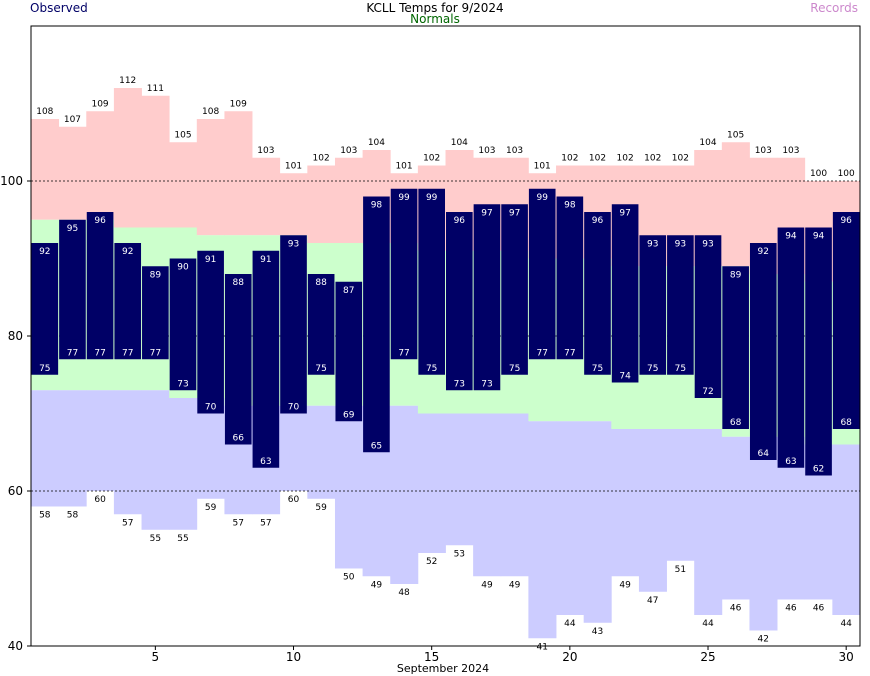  Describe the element at coordinates (459, 384) in the screenshot. I see `observed-low-label: 73` at that location.